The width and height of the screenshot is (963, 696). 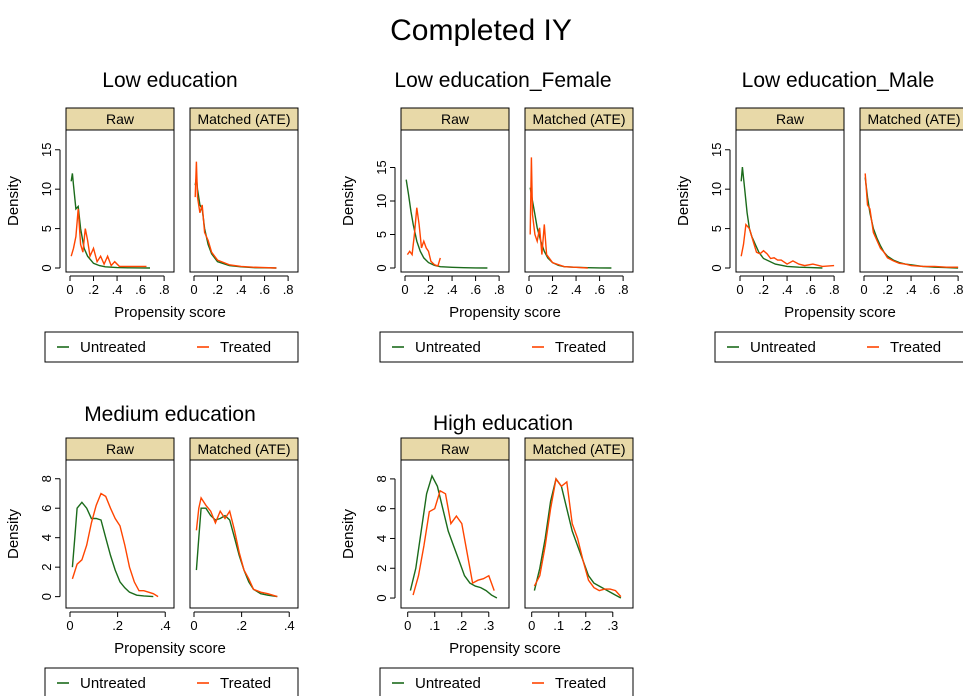 I want to click on y-tick-label: 10, so click(x=381, y=201).